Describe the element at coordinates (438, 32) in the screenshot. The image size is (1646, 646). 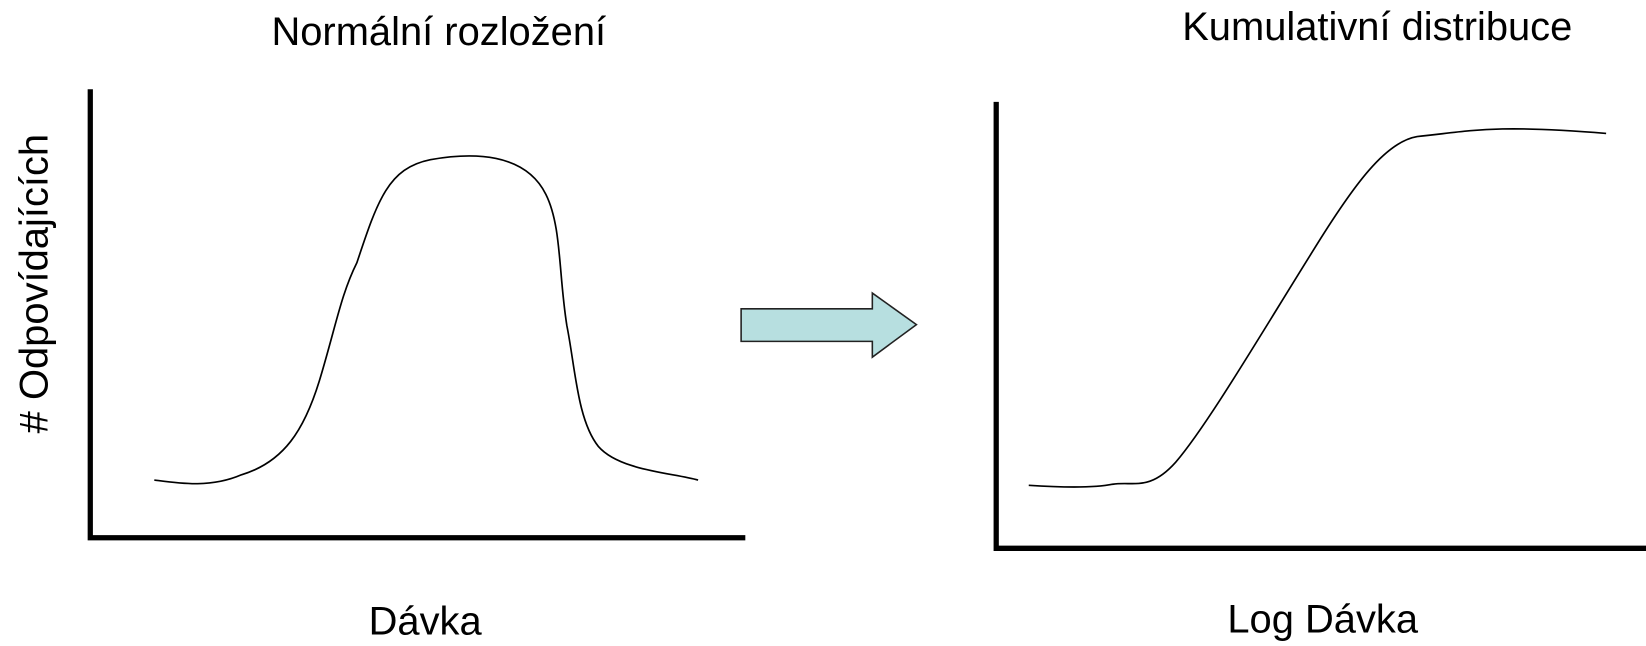
I see `left-title: Normální rozložení` at that location.